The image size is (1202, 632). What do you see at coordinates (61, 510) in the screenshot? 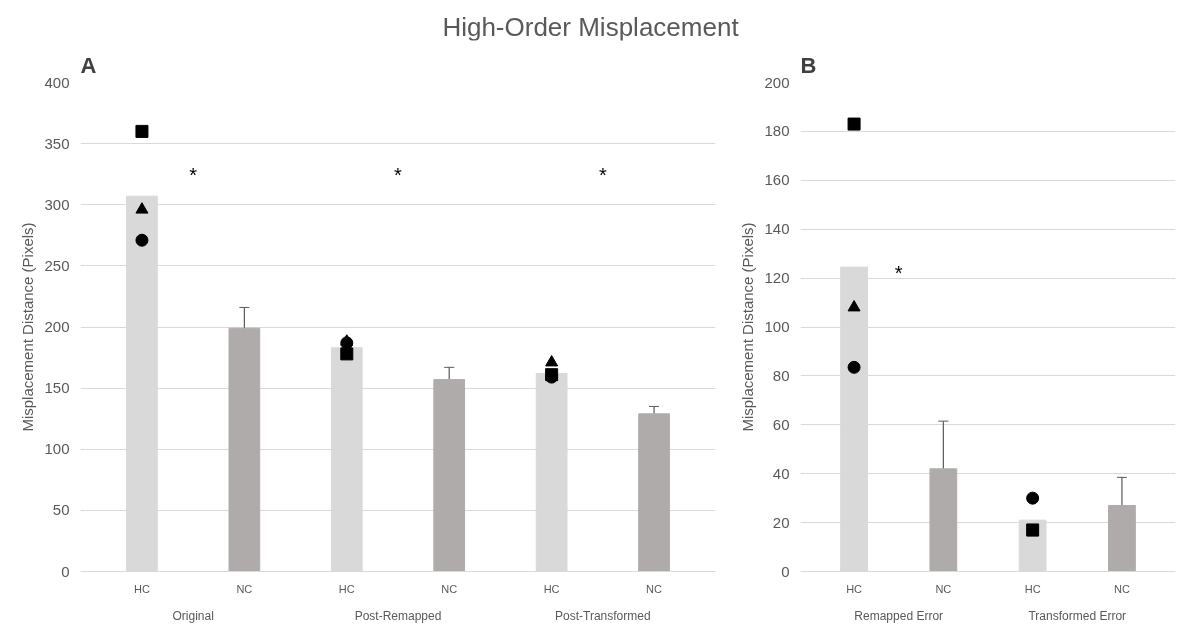
I see `y-tick-label: 50` at bounding box center [61, 510].